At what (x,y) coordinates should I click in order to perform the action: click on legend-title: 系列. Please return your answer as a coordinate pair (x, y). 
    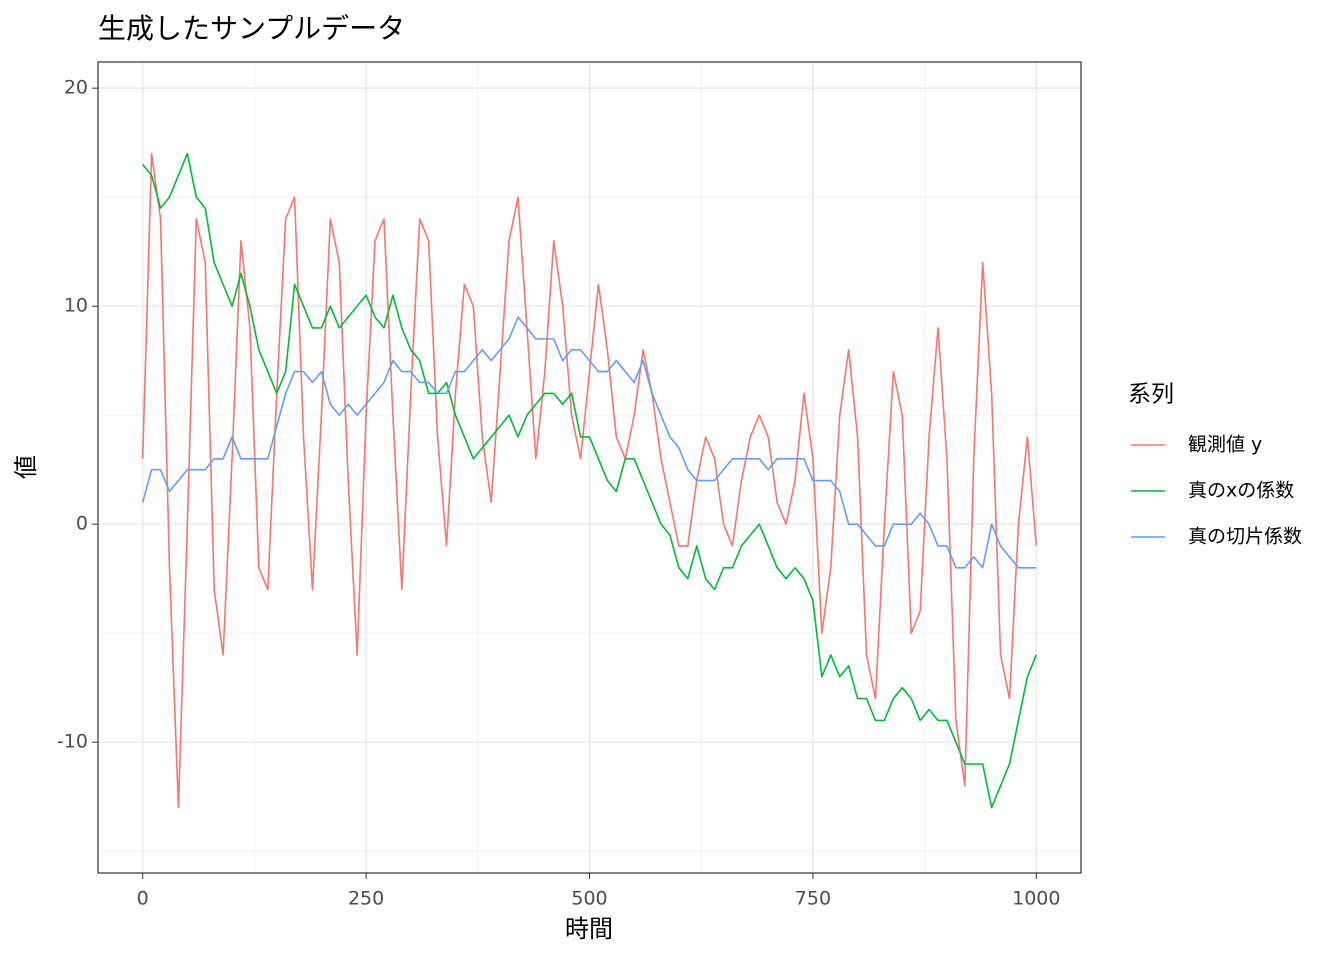
    Looking at the image, I should click on (1151, 395).